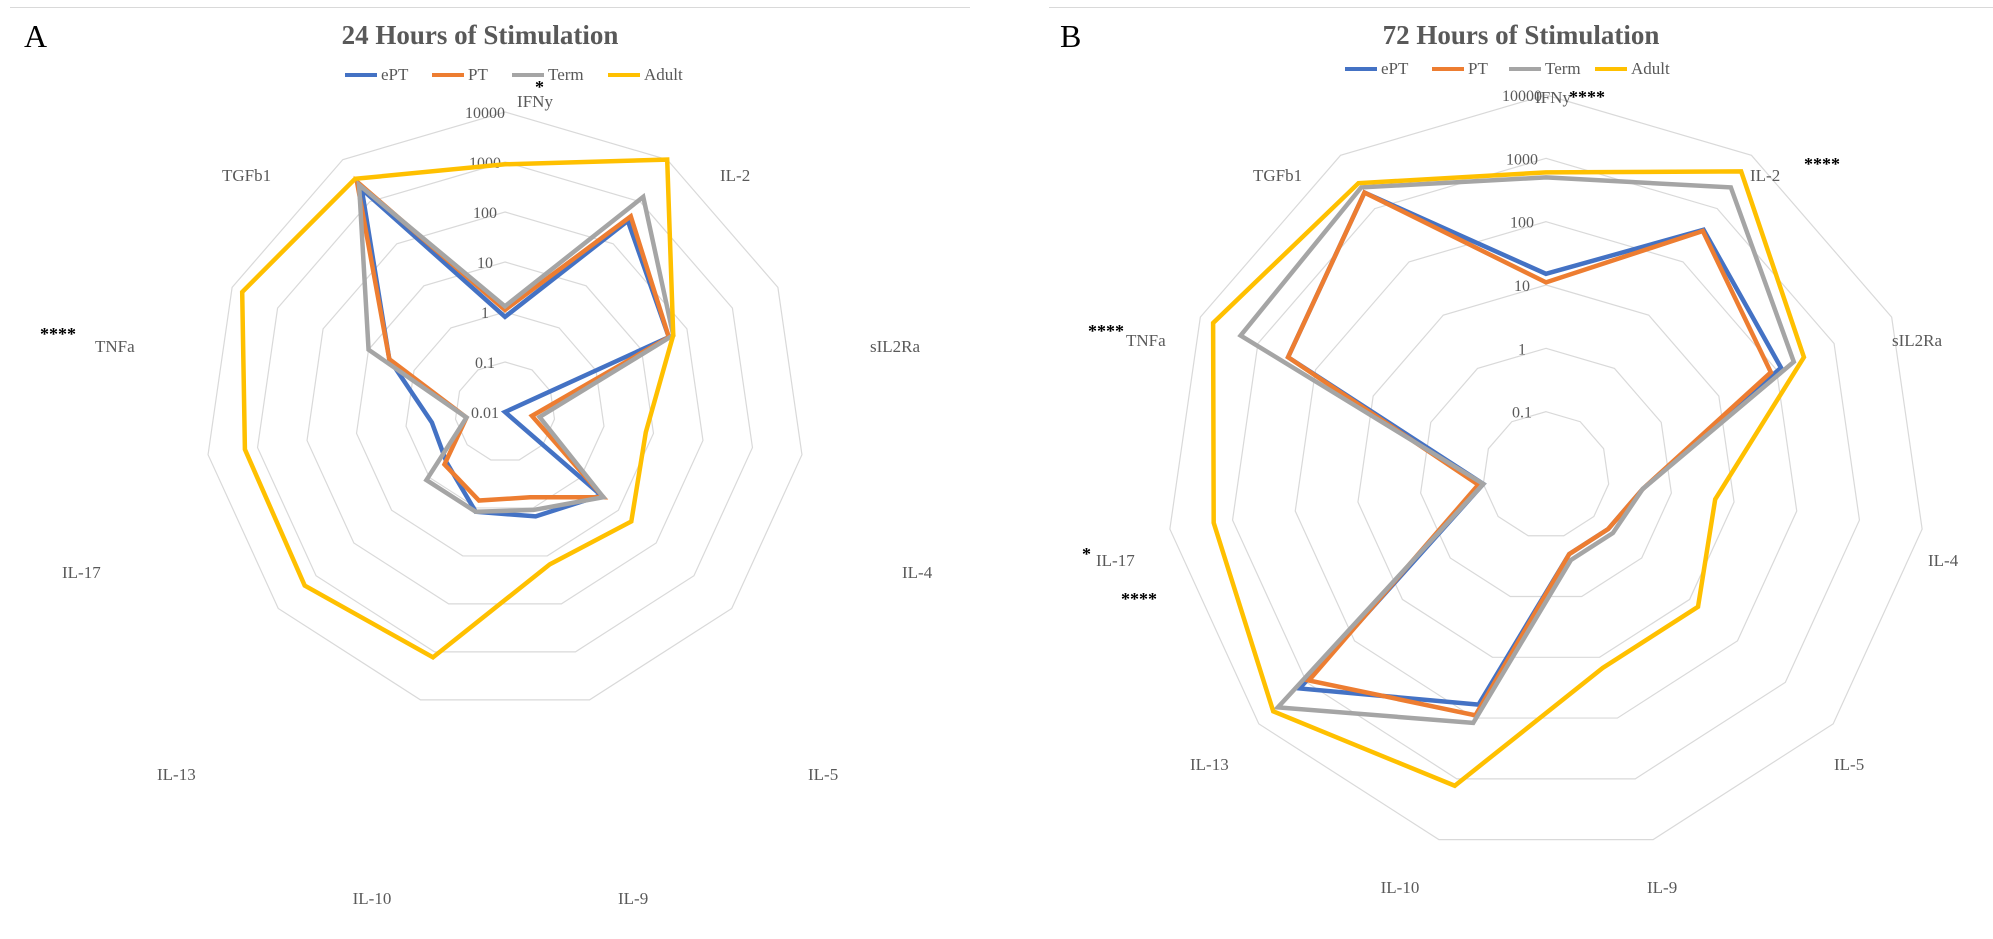 The image size is (1993, 939). What do you see at coordinates (1071, 36) in the screenshot?
I see `panel-b-label: B` at bounding box center [1071, 36].